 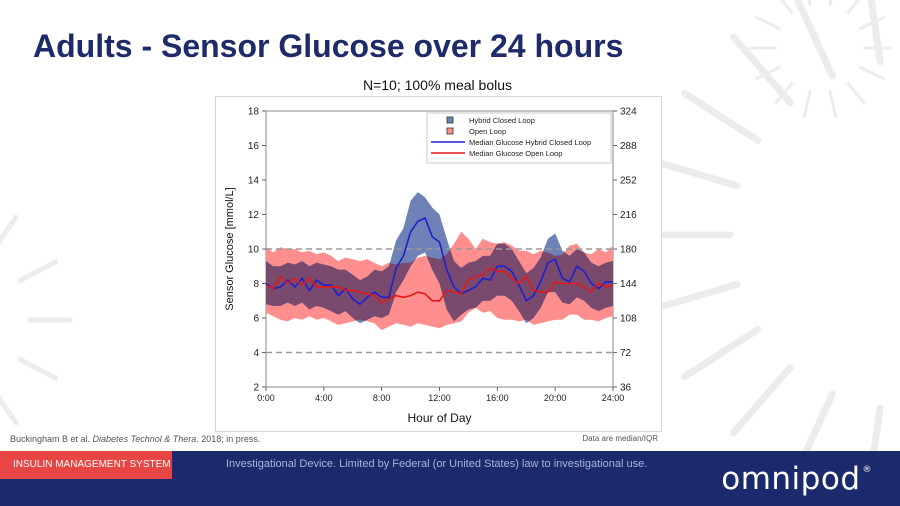 I want to click on y2-tick-label: 36, so click(x=626, y=388).